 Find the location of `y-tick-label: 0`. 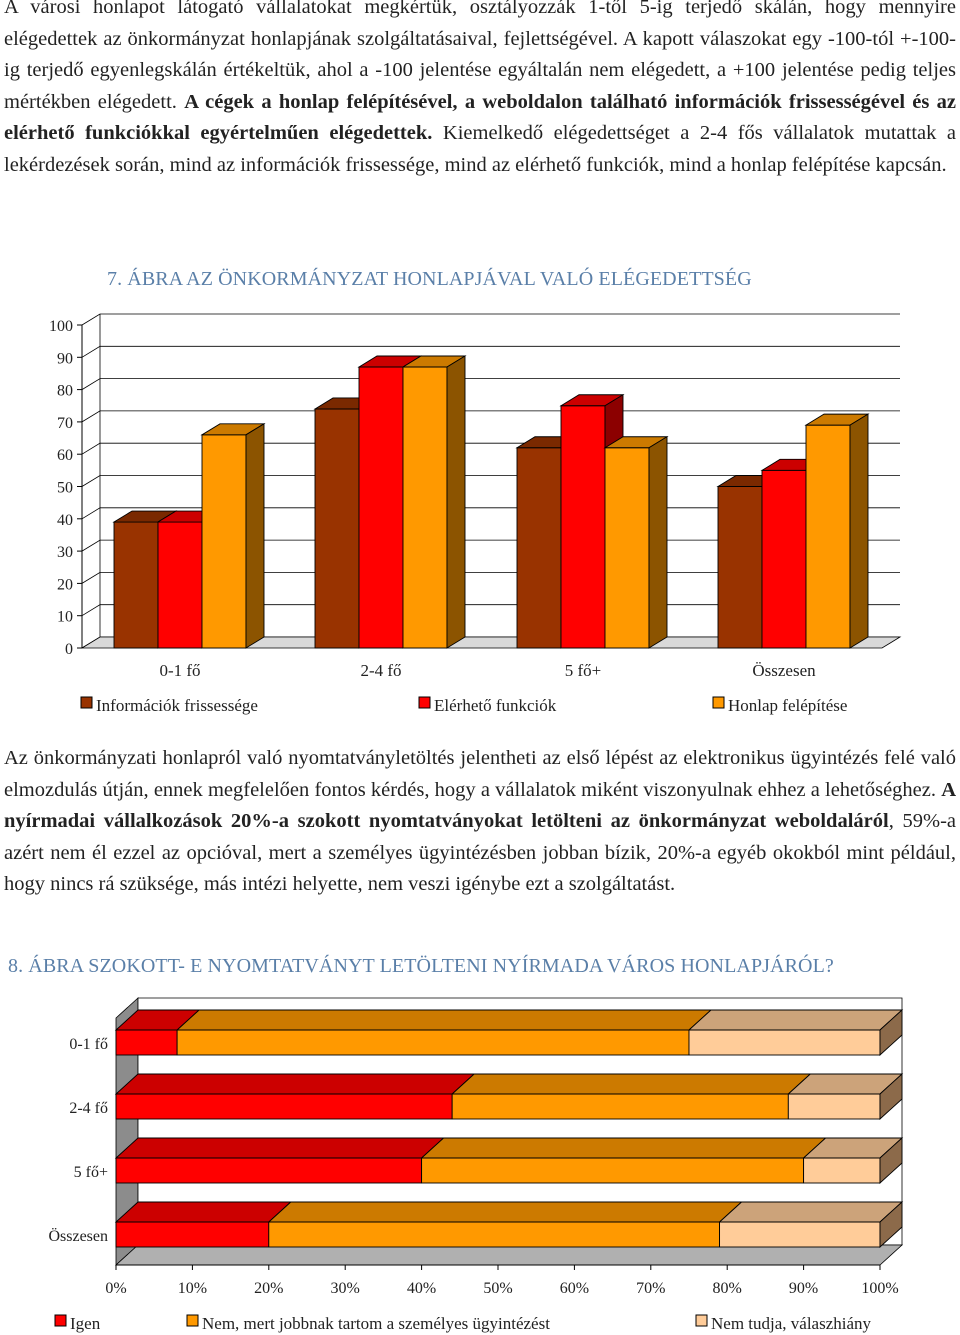

y-tick-label: 0 is located at coordinates (69, 649).